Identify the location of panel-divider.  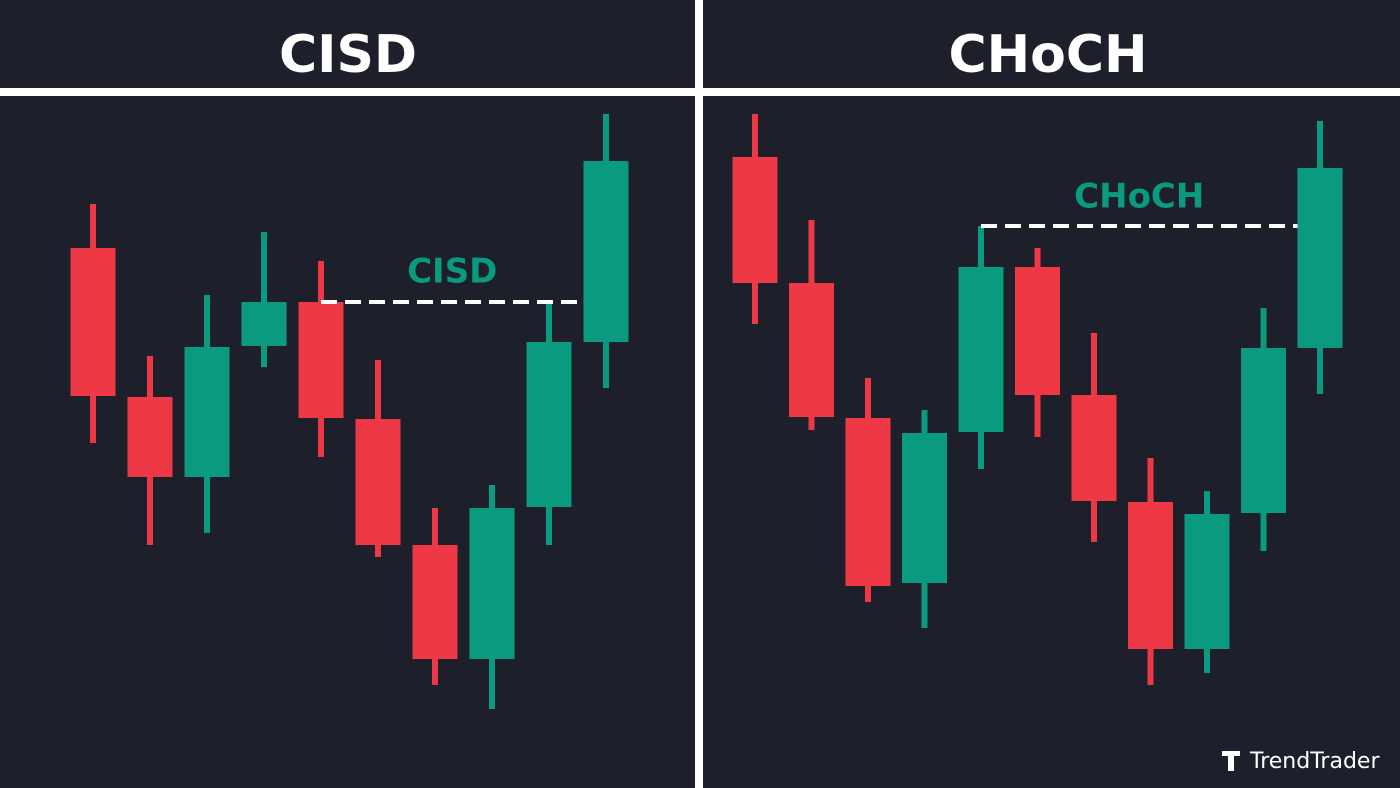
(699, 394).